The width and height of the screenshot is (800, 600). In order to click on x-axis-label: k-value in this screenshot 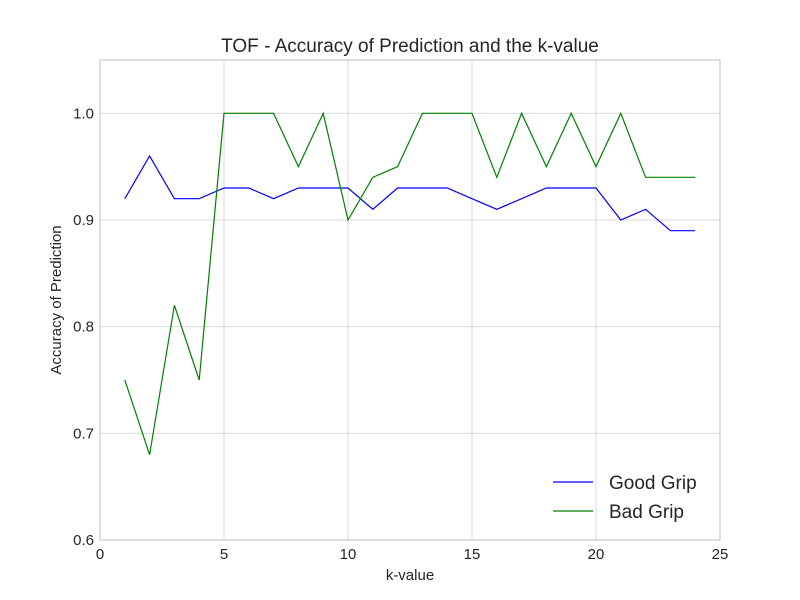, I will do `click(410, 575)`.